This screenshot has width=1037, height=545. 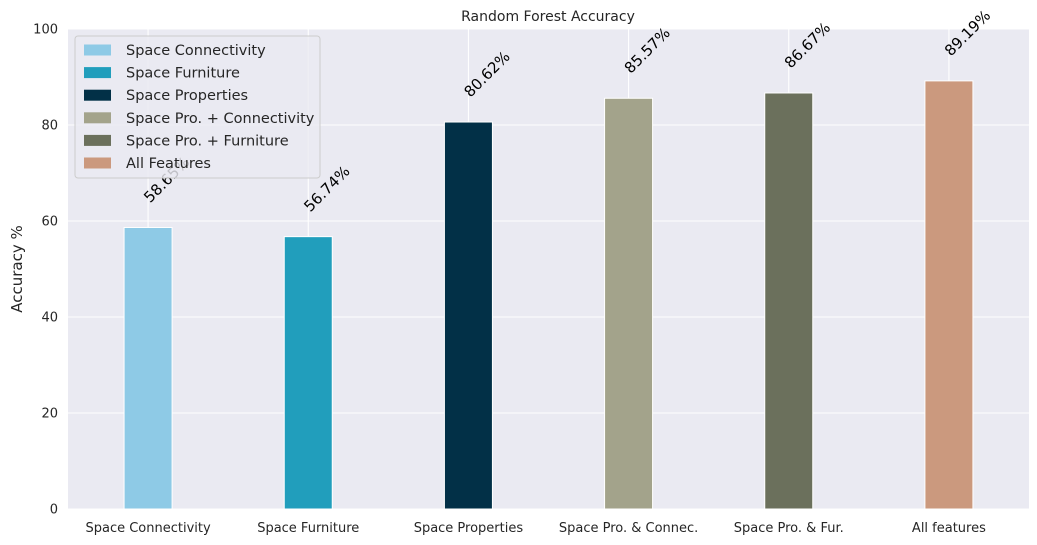 What do you see at coordinates (196, 51) in the screenshot?
I see `legend-label: Space Connectivity` at bounding box center [196, 51].